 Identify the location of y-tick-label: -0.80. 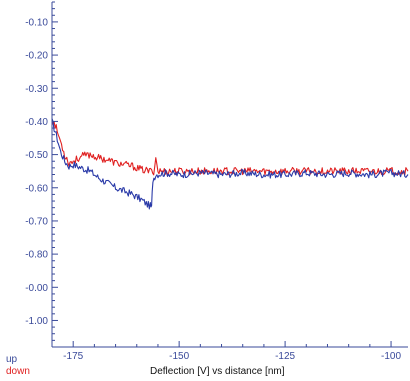
(36, 255).